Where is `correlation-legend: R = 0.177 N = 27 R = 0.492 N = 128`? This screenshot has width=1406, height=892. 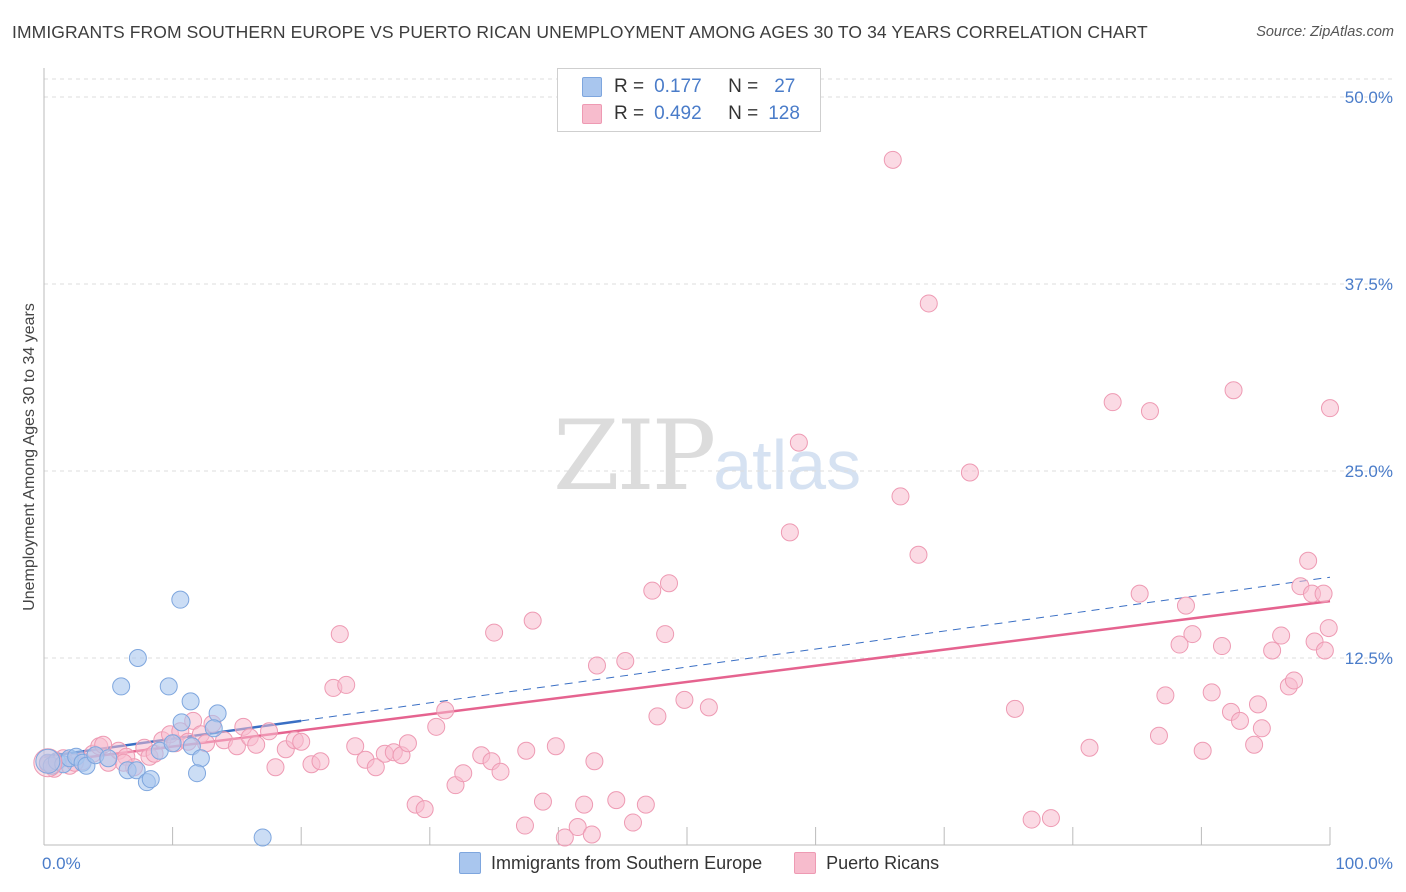 correlation-legend: R = 0.177 N = 27 R = 0.492 N = 128 is located at coordinates (689, 100).